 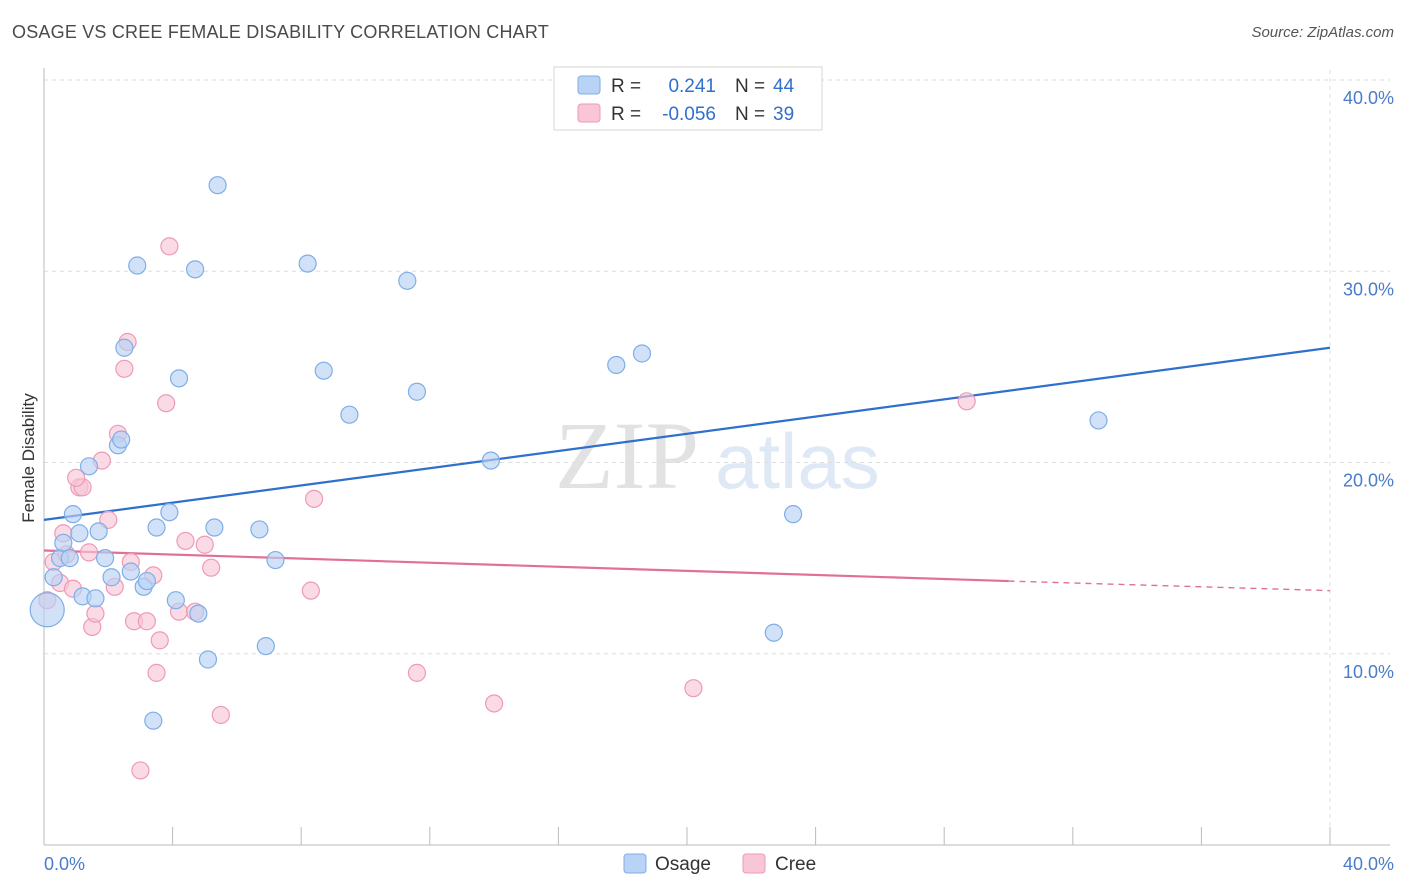 What do you see at coordinates (635, 863) in the screenshot?
I see `osage-series-swatch` at bounding box center [635, 863].